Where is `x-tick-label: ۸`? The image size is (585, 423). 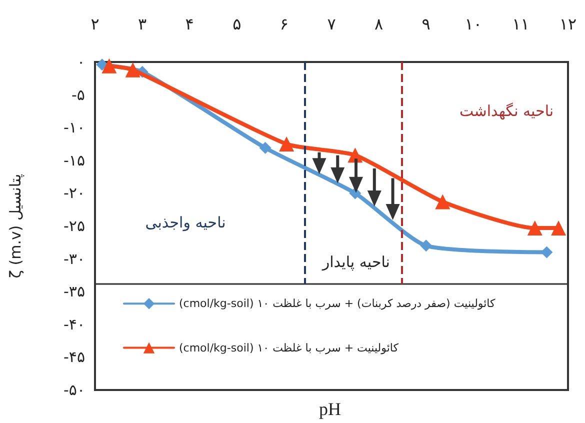 x-tick-label: ۸ is located at coordinates (379, 24).